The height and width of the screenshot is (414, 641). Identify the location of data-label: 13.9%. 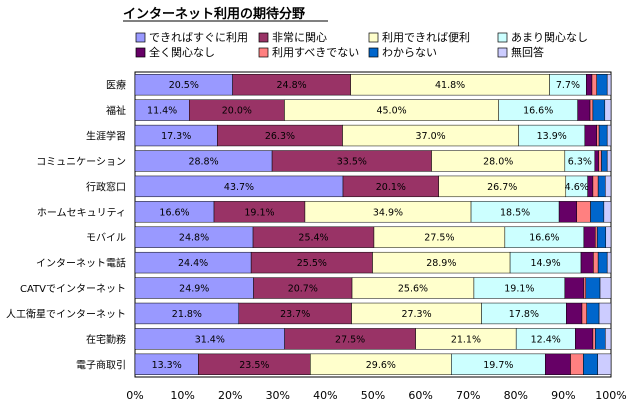
(552, 136).